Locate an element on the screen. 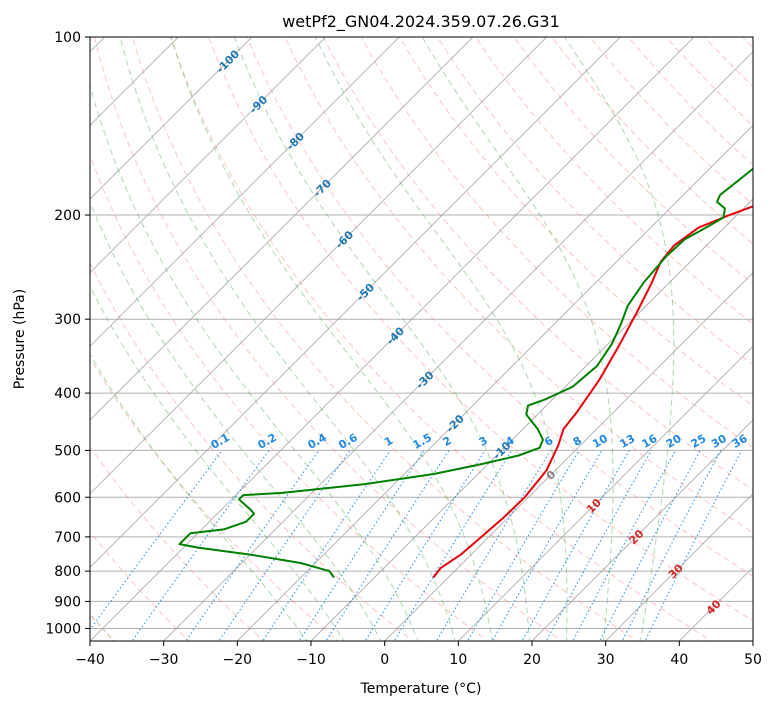 This screenshot has width=775, height=708. y-tick-label: 1000 is located at coordinates (63, 629).